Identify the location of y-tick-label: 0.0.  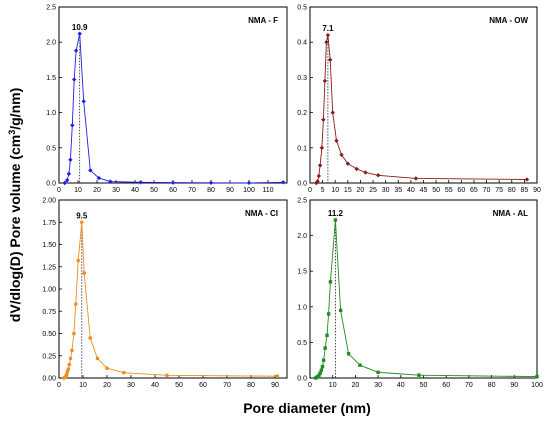
(302, 184).